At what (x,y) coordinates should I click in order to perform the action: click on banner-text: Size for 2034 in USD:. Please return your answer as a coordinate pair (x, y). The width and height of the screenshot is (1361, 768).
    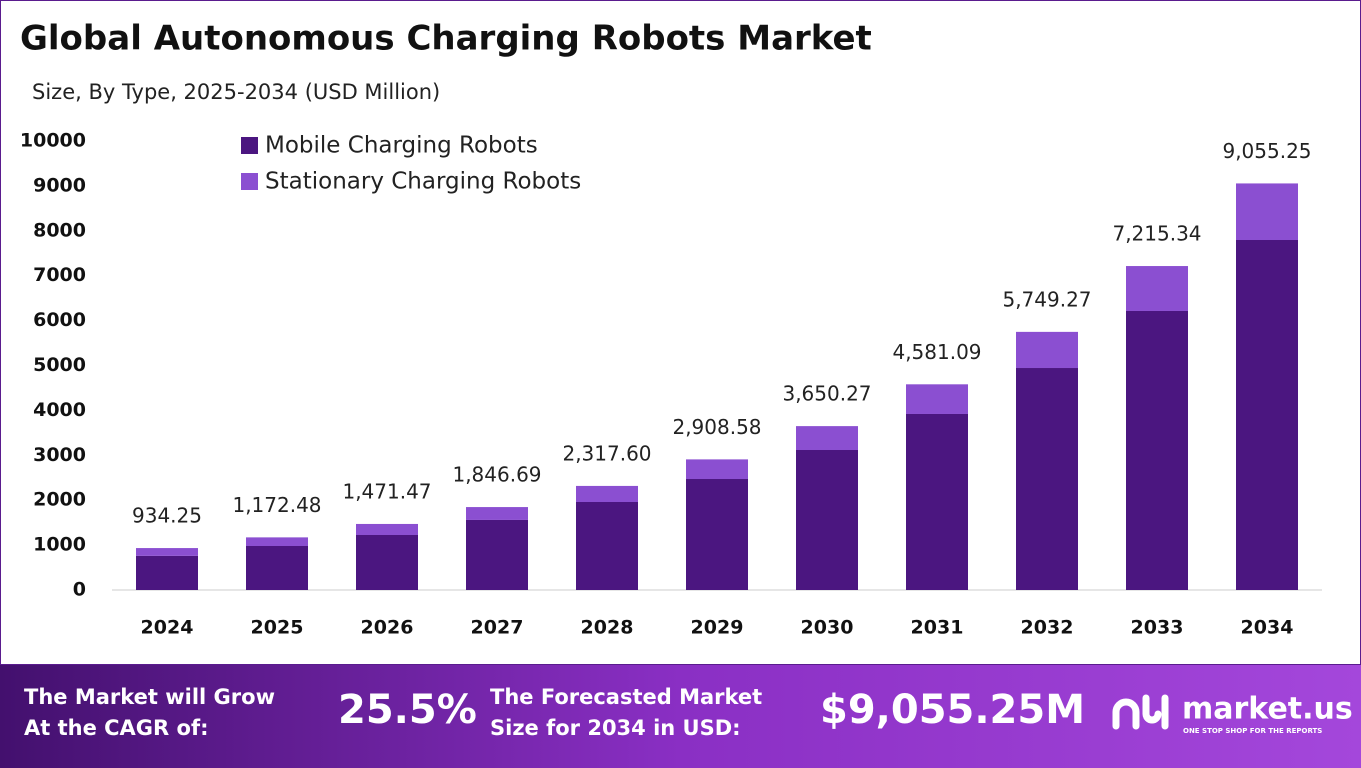
    Looking at the image, I should click on (615, 728).